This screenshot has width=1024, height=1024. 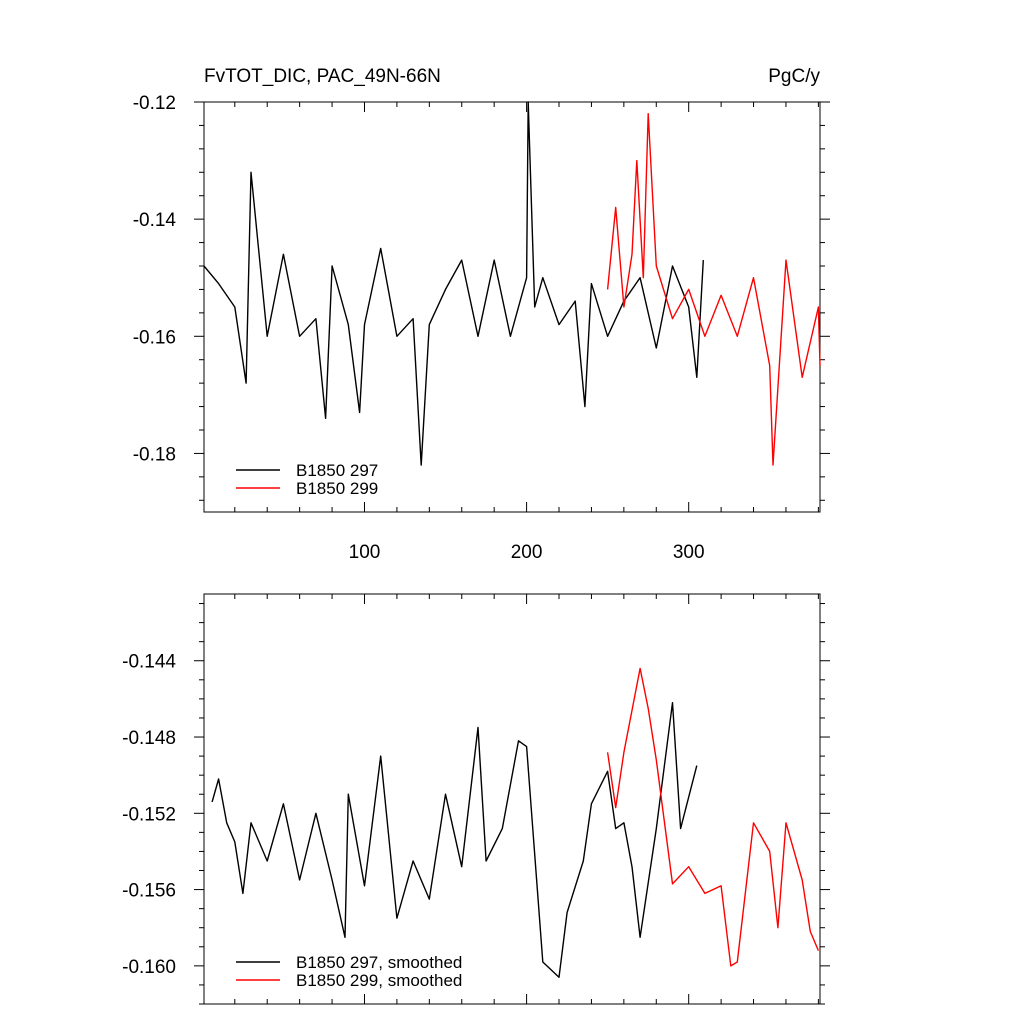 I want to click on y-tick-label: -0.12, so click(x=154, y=103).